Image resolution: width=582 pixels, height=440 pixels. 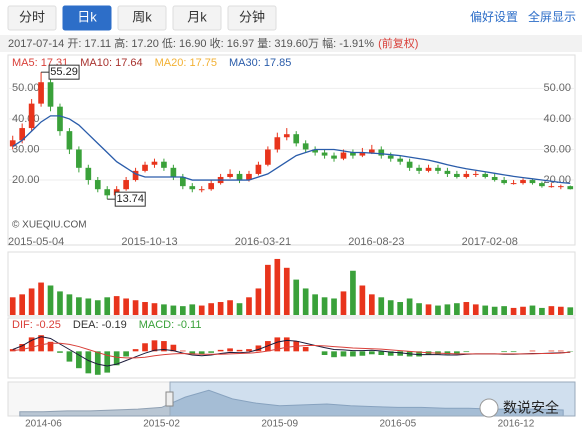 What do you see at coordinates (260, 63) in the screenshot?
I see `ma-legend: MA30: 17.85` at bounding box center [260, 63].